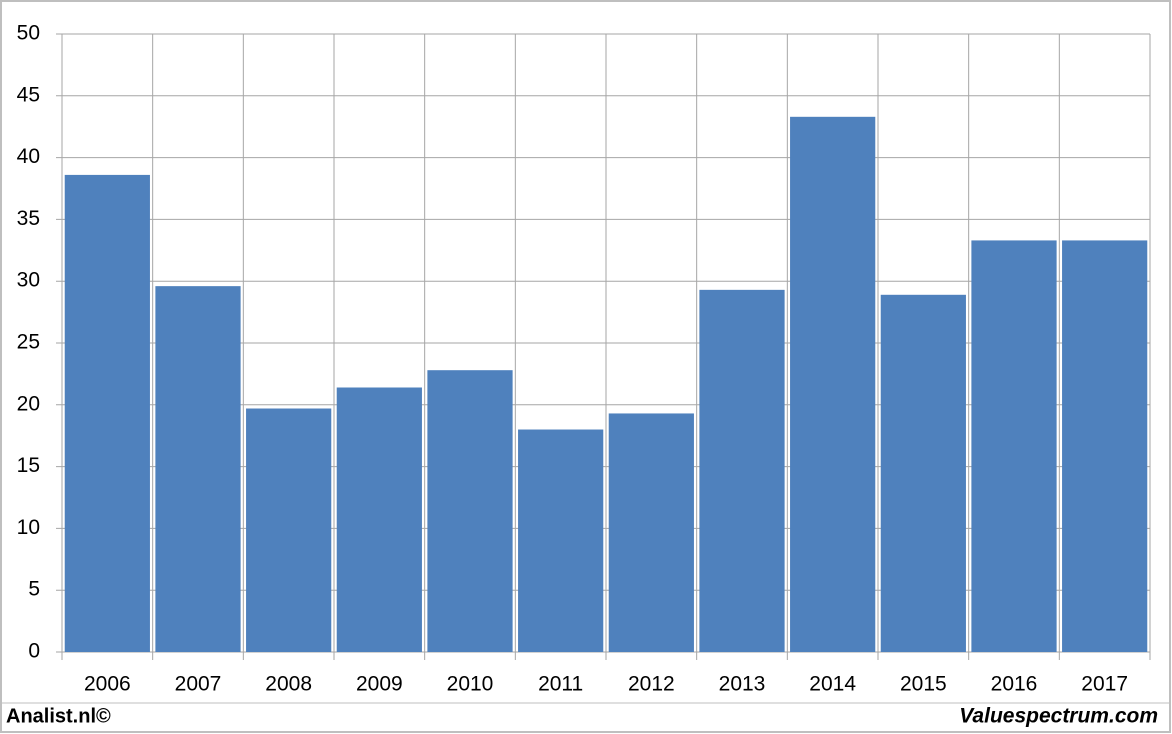 The height and width of the screenshot is (734, 1172). I want to click on x-tick-label: 2011, so click(560, 684).